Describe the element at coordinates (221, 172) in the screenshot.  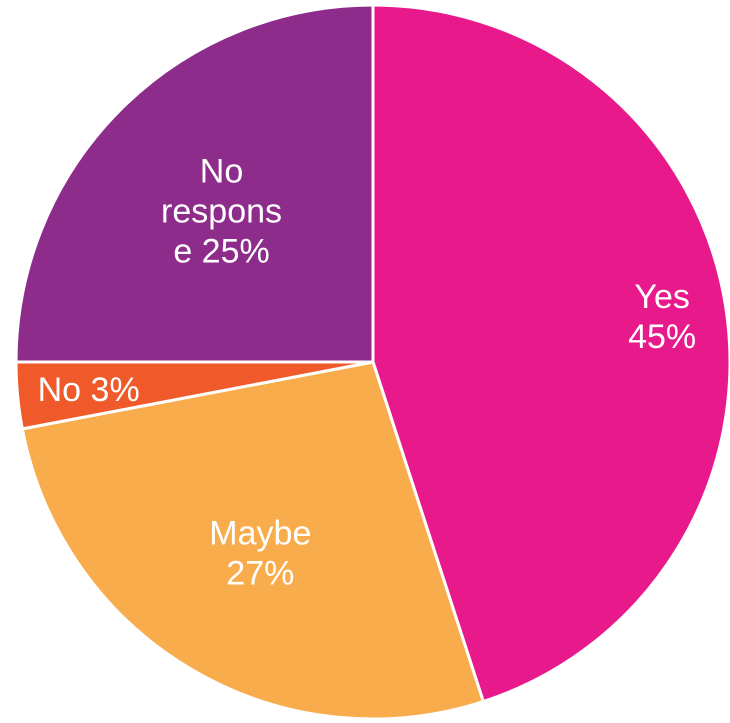
I see `pie-label-line: No` at that location.